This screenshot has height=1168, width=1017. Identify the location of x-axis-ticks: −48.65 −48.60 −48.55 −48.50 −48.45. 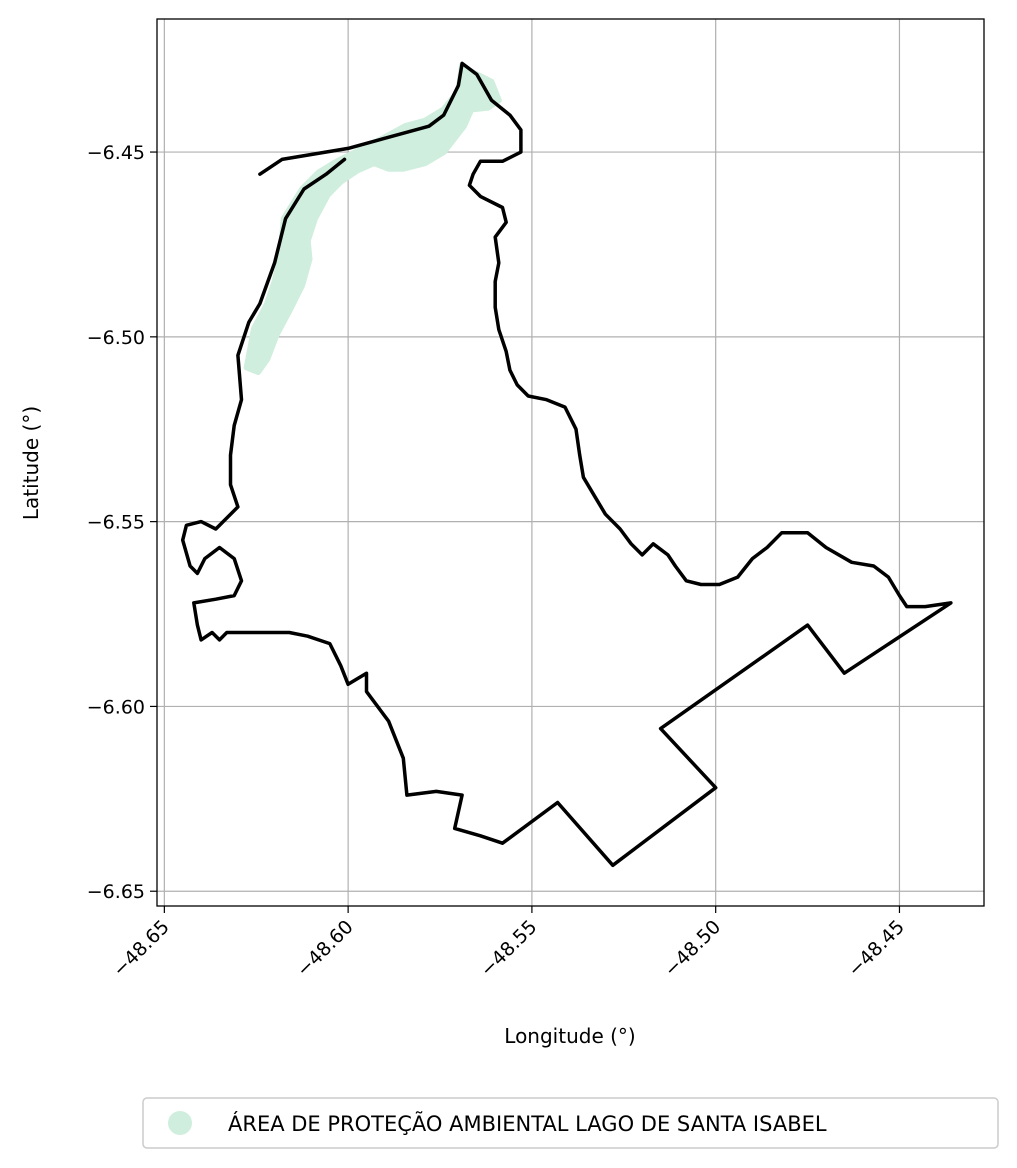
(509, 943).